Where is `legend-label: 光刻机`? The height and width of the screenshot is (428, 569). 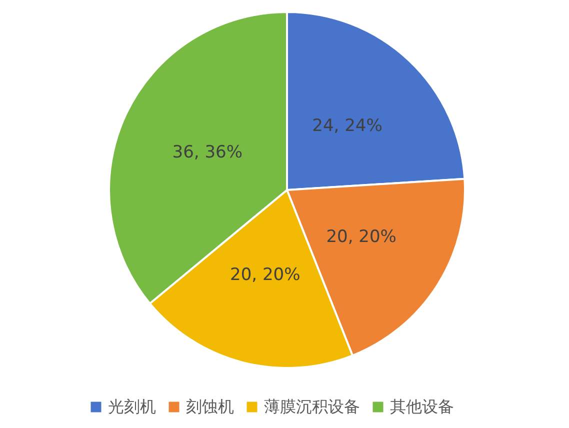
legend-label: 光刻机 is located at coordinates (132, 406).